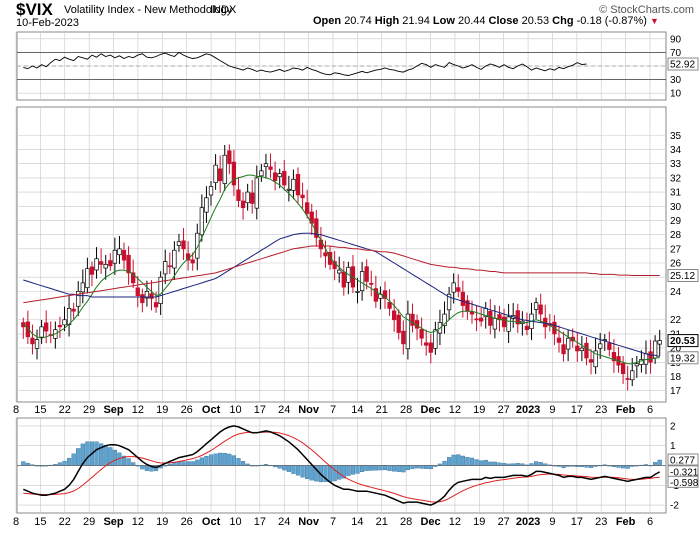 Image resolution: width=700 pixels, height=534 pixels. I want to click on x-tick-label: Dec, so click(430, 522).